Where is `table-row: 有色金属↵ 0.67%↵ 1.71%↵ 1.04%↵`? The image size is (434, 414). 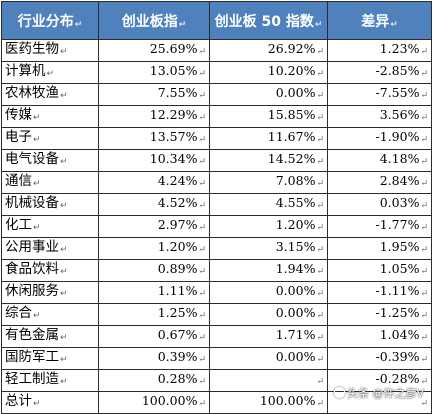 table-row: 有色金属↵ 0.67%↵ 1.71%↵ 1.04%↵ is located at coordinates (216, 336).